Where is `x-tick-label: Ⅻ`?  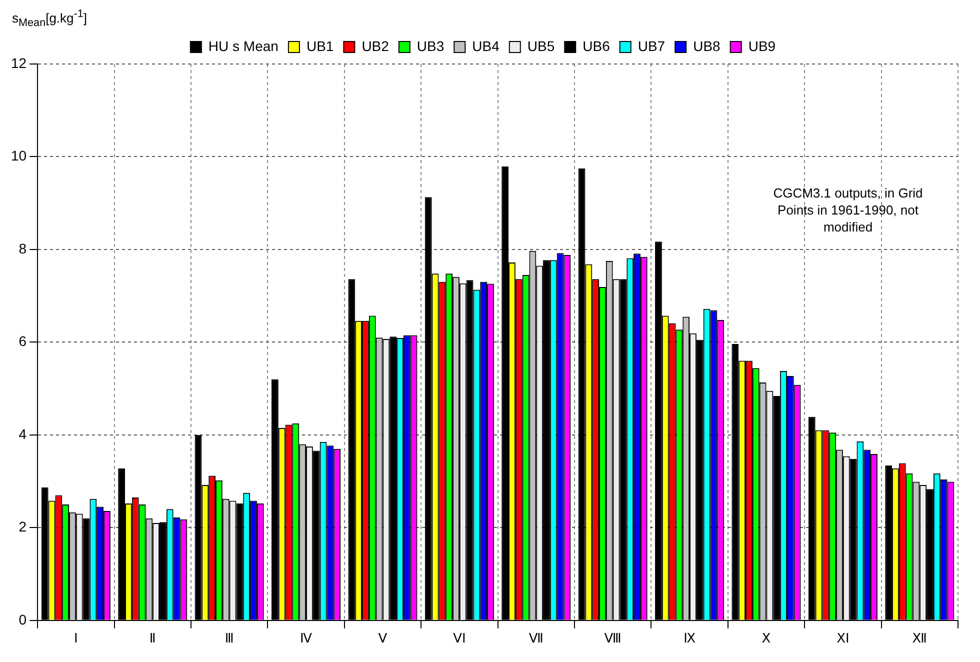
x-tick-label: Ⅻ is located at coordinates (920, 639).